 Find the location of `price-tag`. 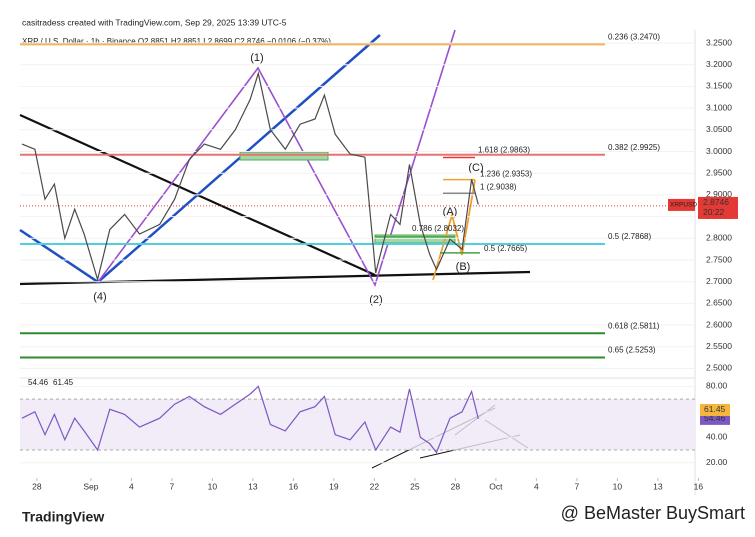

price-tag is located at coordinates (718, 207).